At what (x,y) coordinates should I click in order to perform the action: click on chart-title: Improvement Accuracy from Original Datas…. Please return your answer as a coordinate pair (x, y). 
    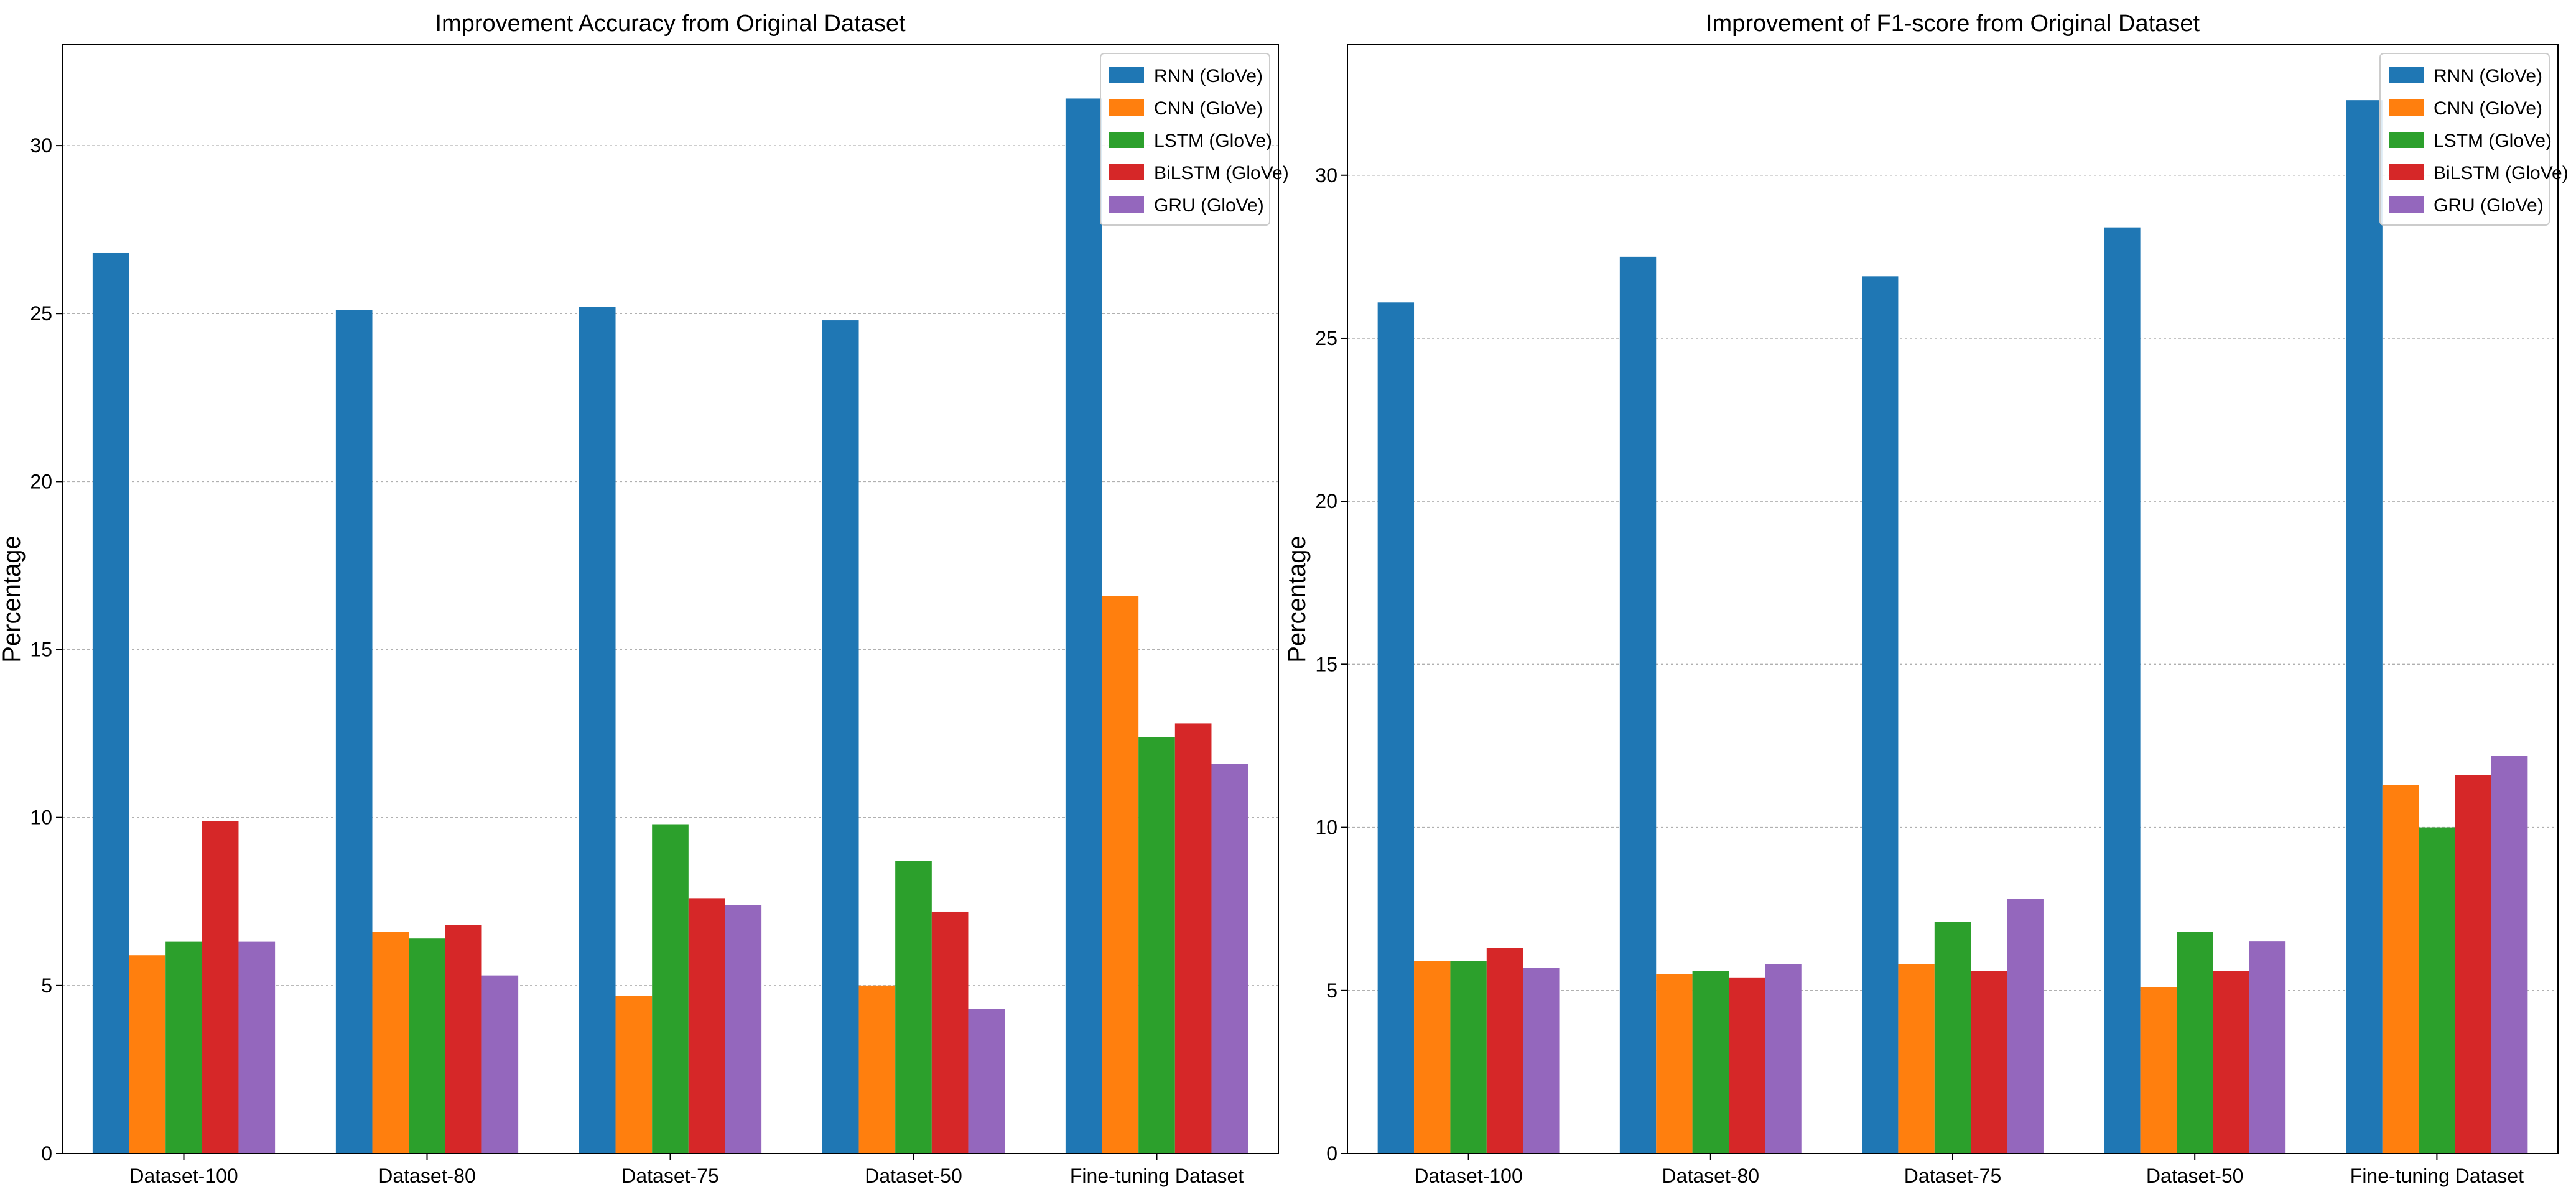
    Looking at the image, I should click on (670, 24).